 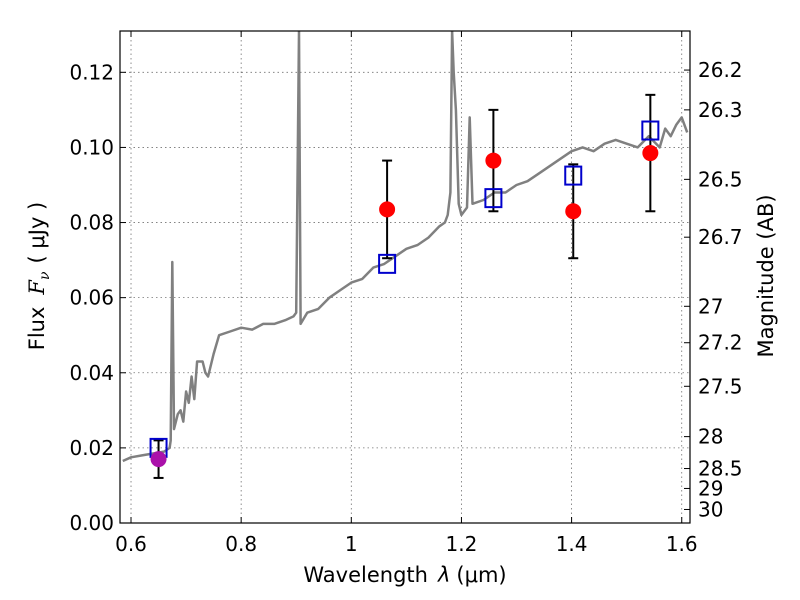 I want to click on magnitude-tick-label: 26.7, so click(x=720, y=237).